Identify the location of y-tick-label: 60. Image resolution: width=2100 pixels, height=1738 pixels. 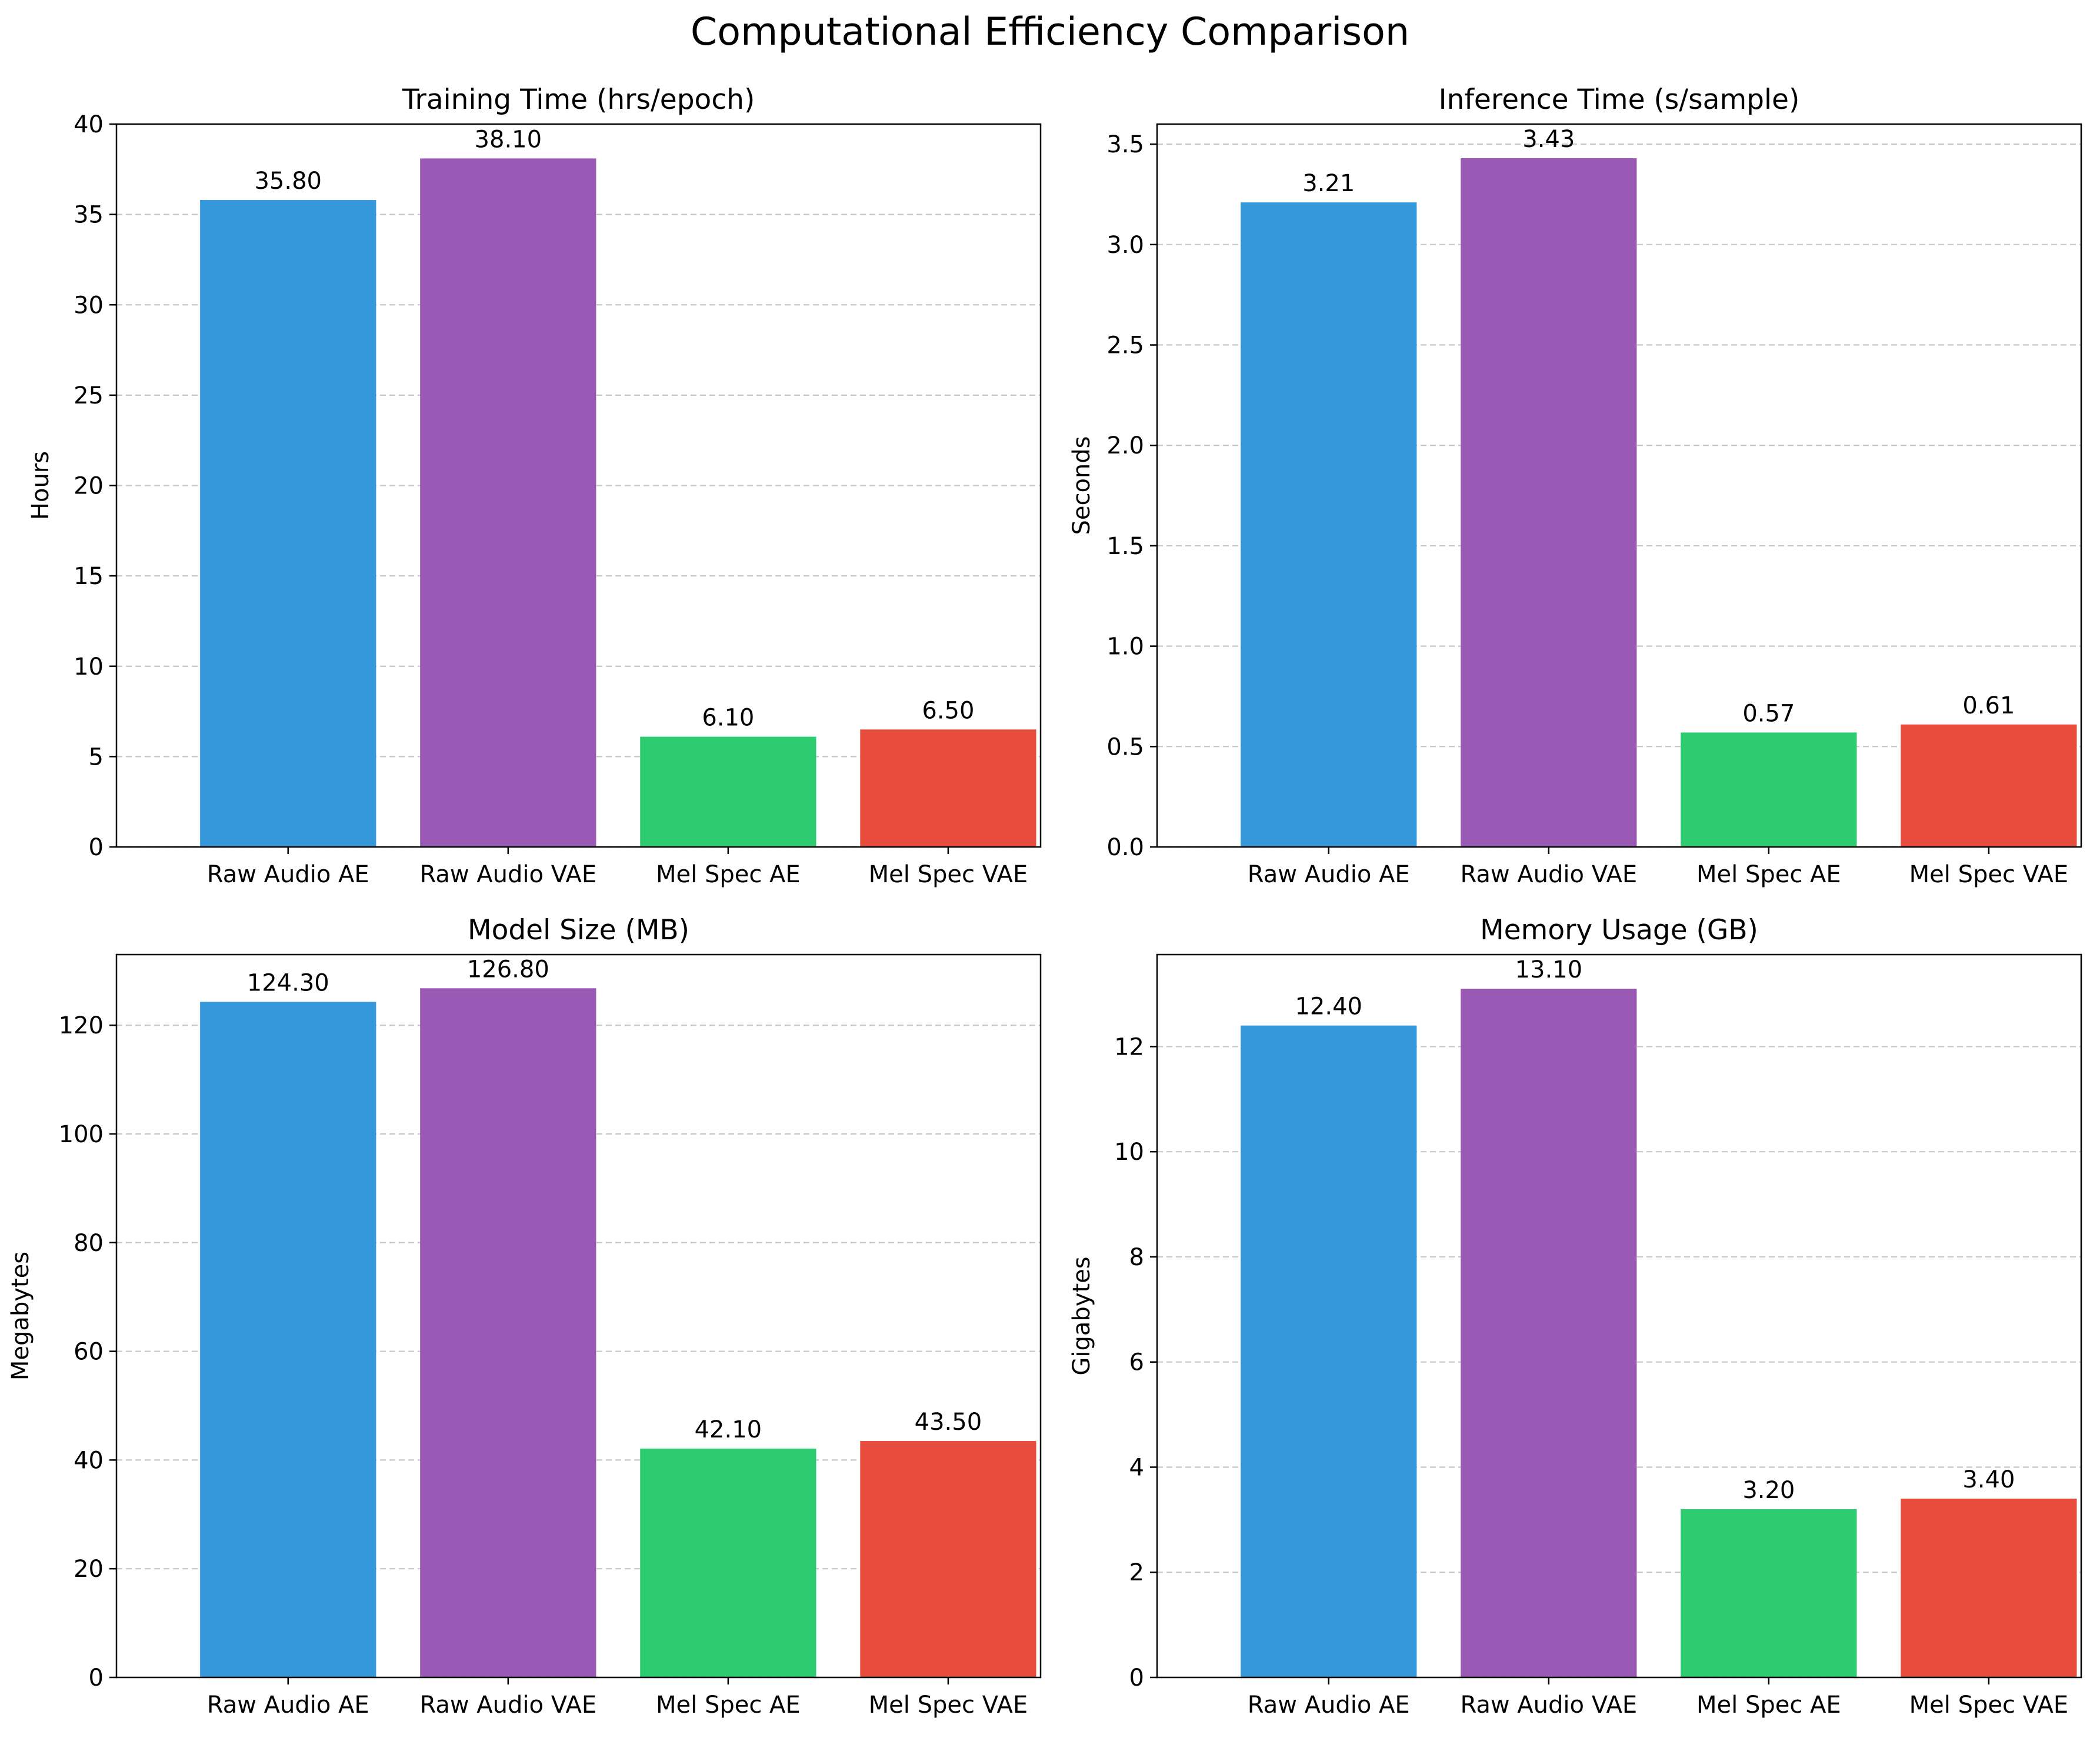
(89, 1352).